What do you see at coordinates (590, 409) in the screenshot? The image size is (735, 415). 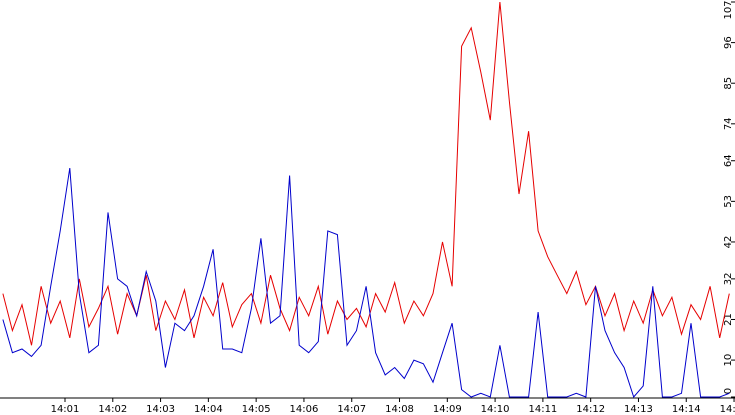 I see `x-tick-label: 14:12` at bounding box center [590, 409].